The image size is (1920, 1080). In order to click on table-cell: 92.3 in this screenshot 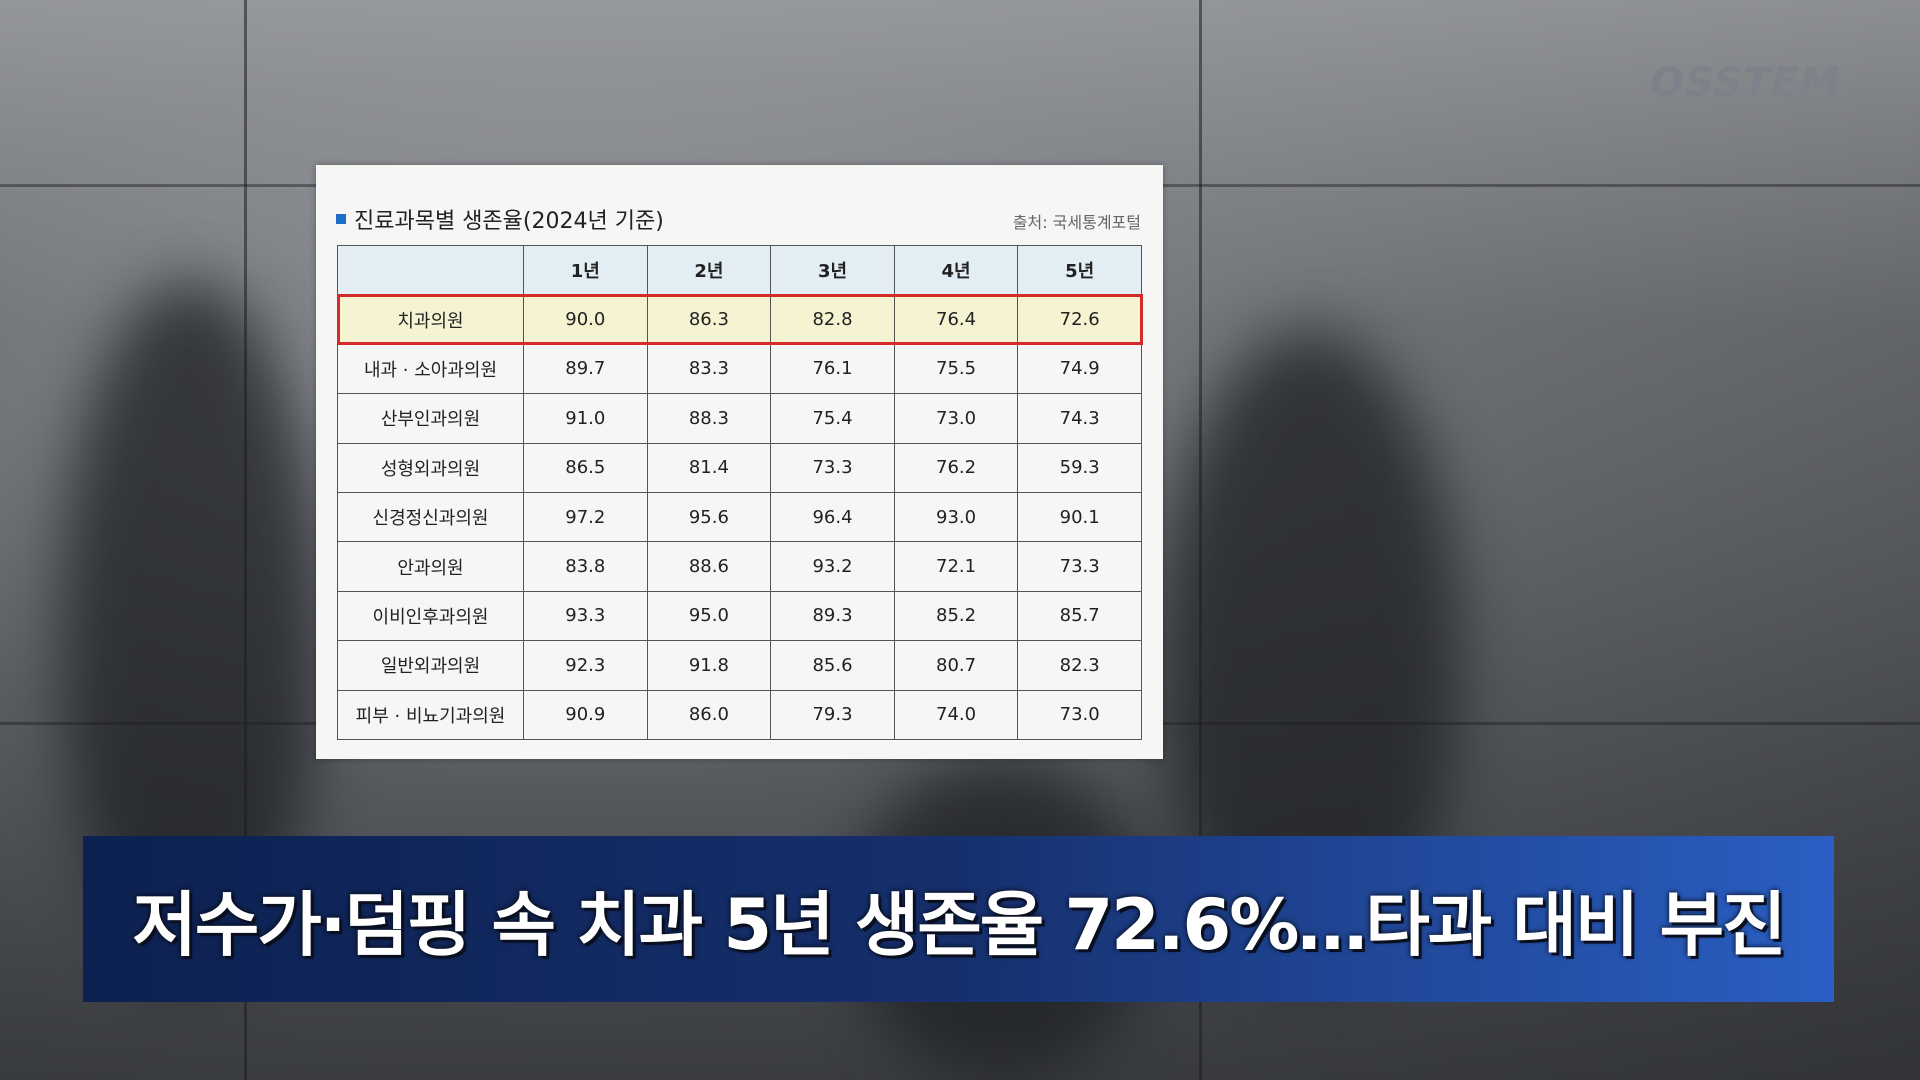, I will do `click(585, 665)`.